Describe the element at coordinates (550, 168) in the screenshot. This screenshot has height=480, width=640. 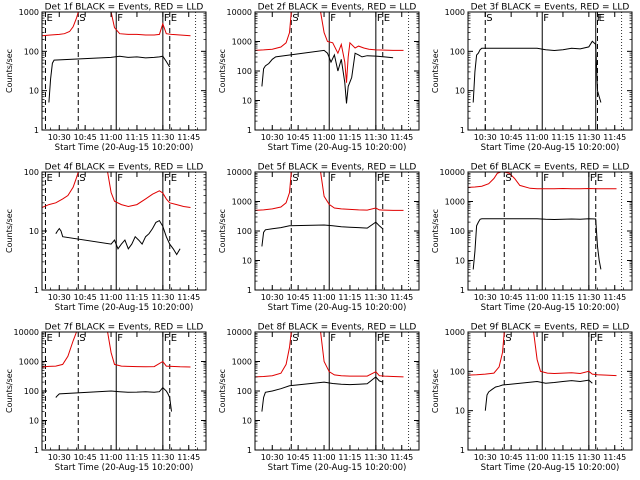
I see `chart-title: Det 6f BLACK = Events, RED = LLD` at that location.